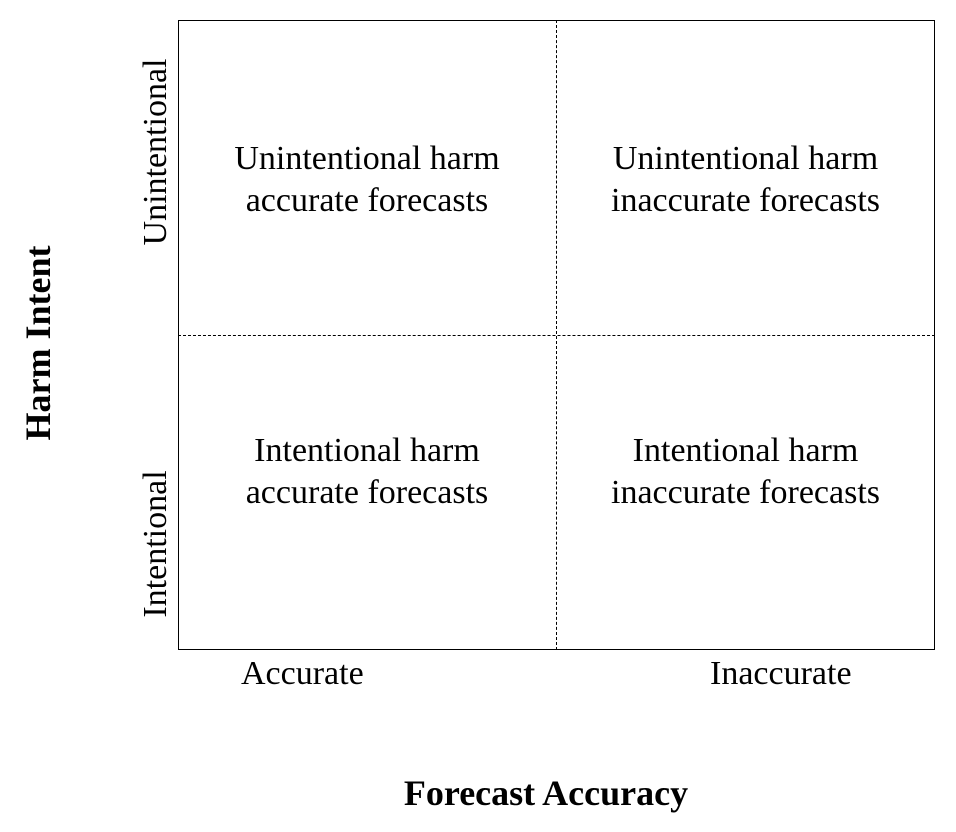  Describe the element at coordinates (745, 450) in the screenshot. I see `quadrant-bottom-right-line1: Intentional harm` at that location.